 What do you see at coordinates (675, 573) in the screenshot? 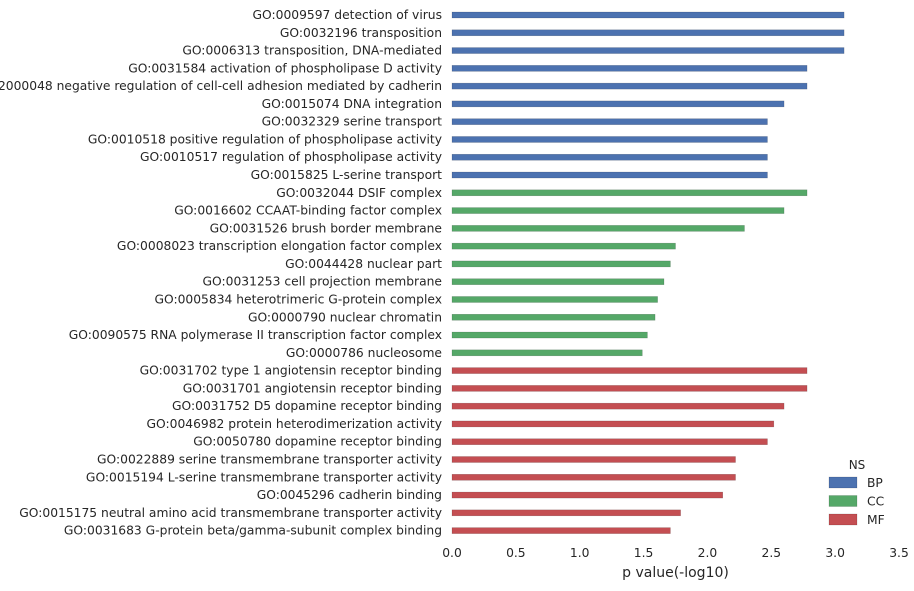
I see `x-axis-label: p value(-log10)` at bounding box center [675, 573].